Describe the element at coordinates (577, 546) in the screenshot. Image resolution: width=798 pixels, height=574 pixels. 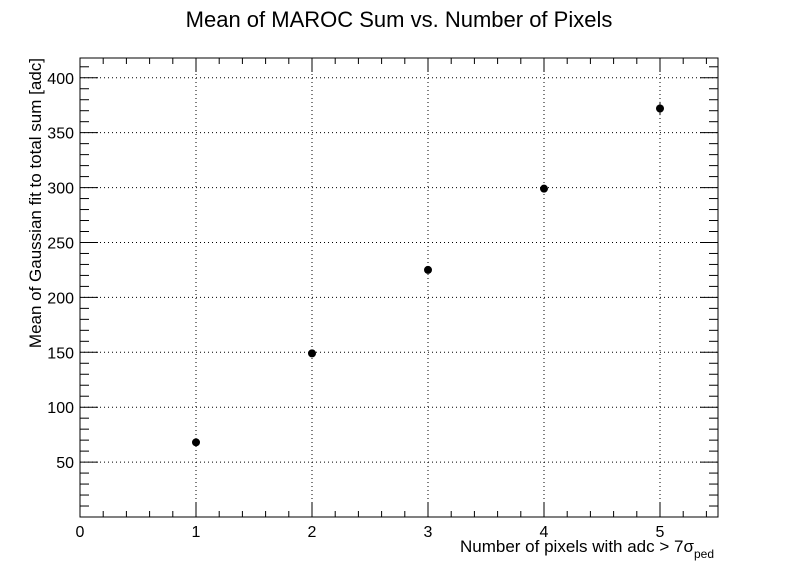
I see `x-axis-label-main: Number of pixels with adc > 7σ` at that location.